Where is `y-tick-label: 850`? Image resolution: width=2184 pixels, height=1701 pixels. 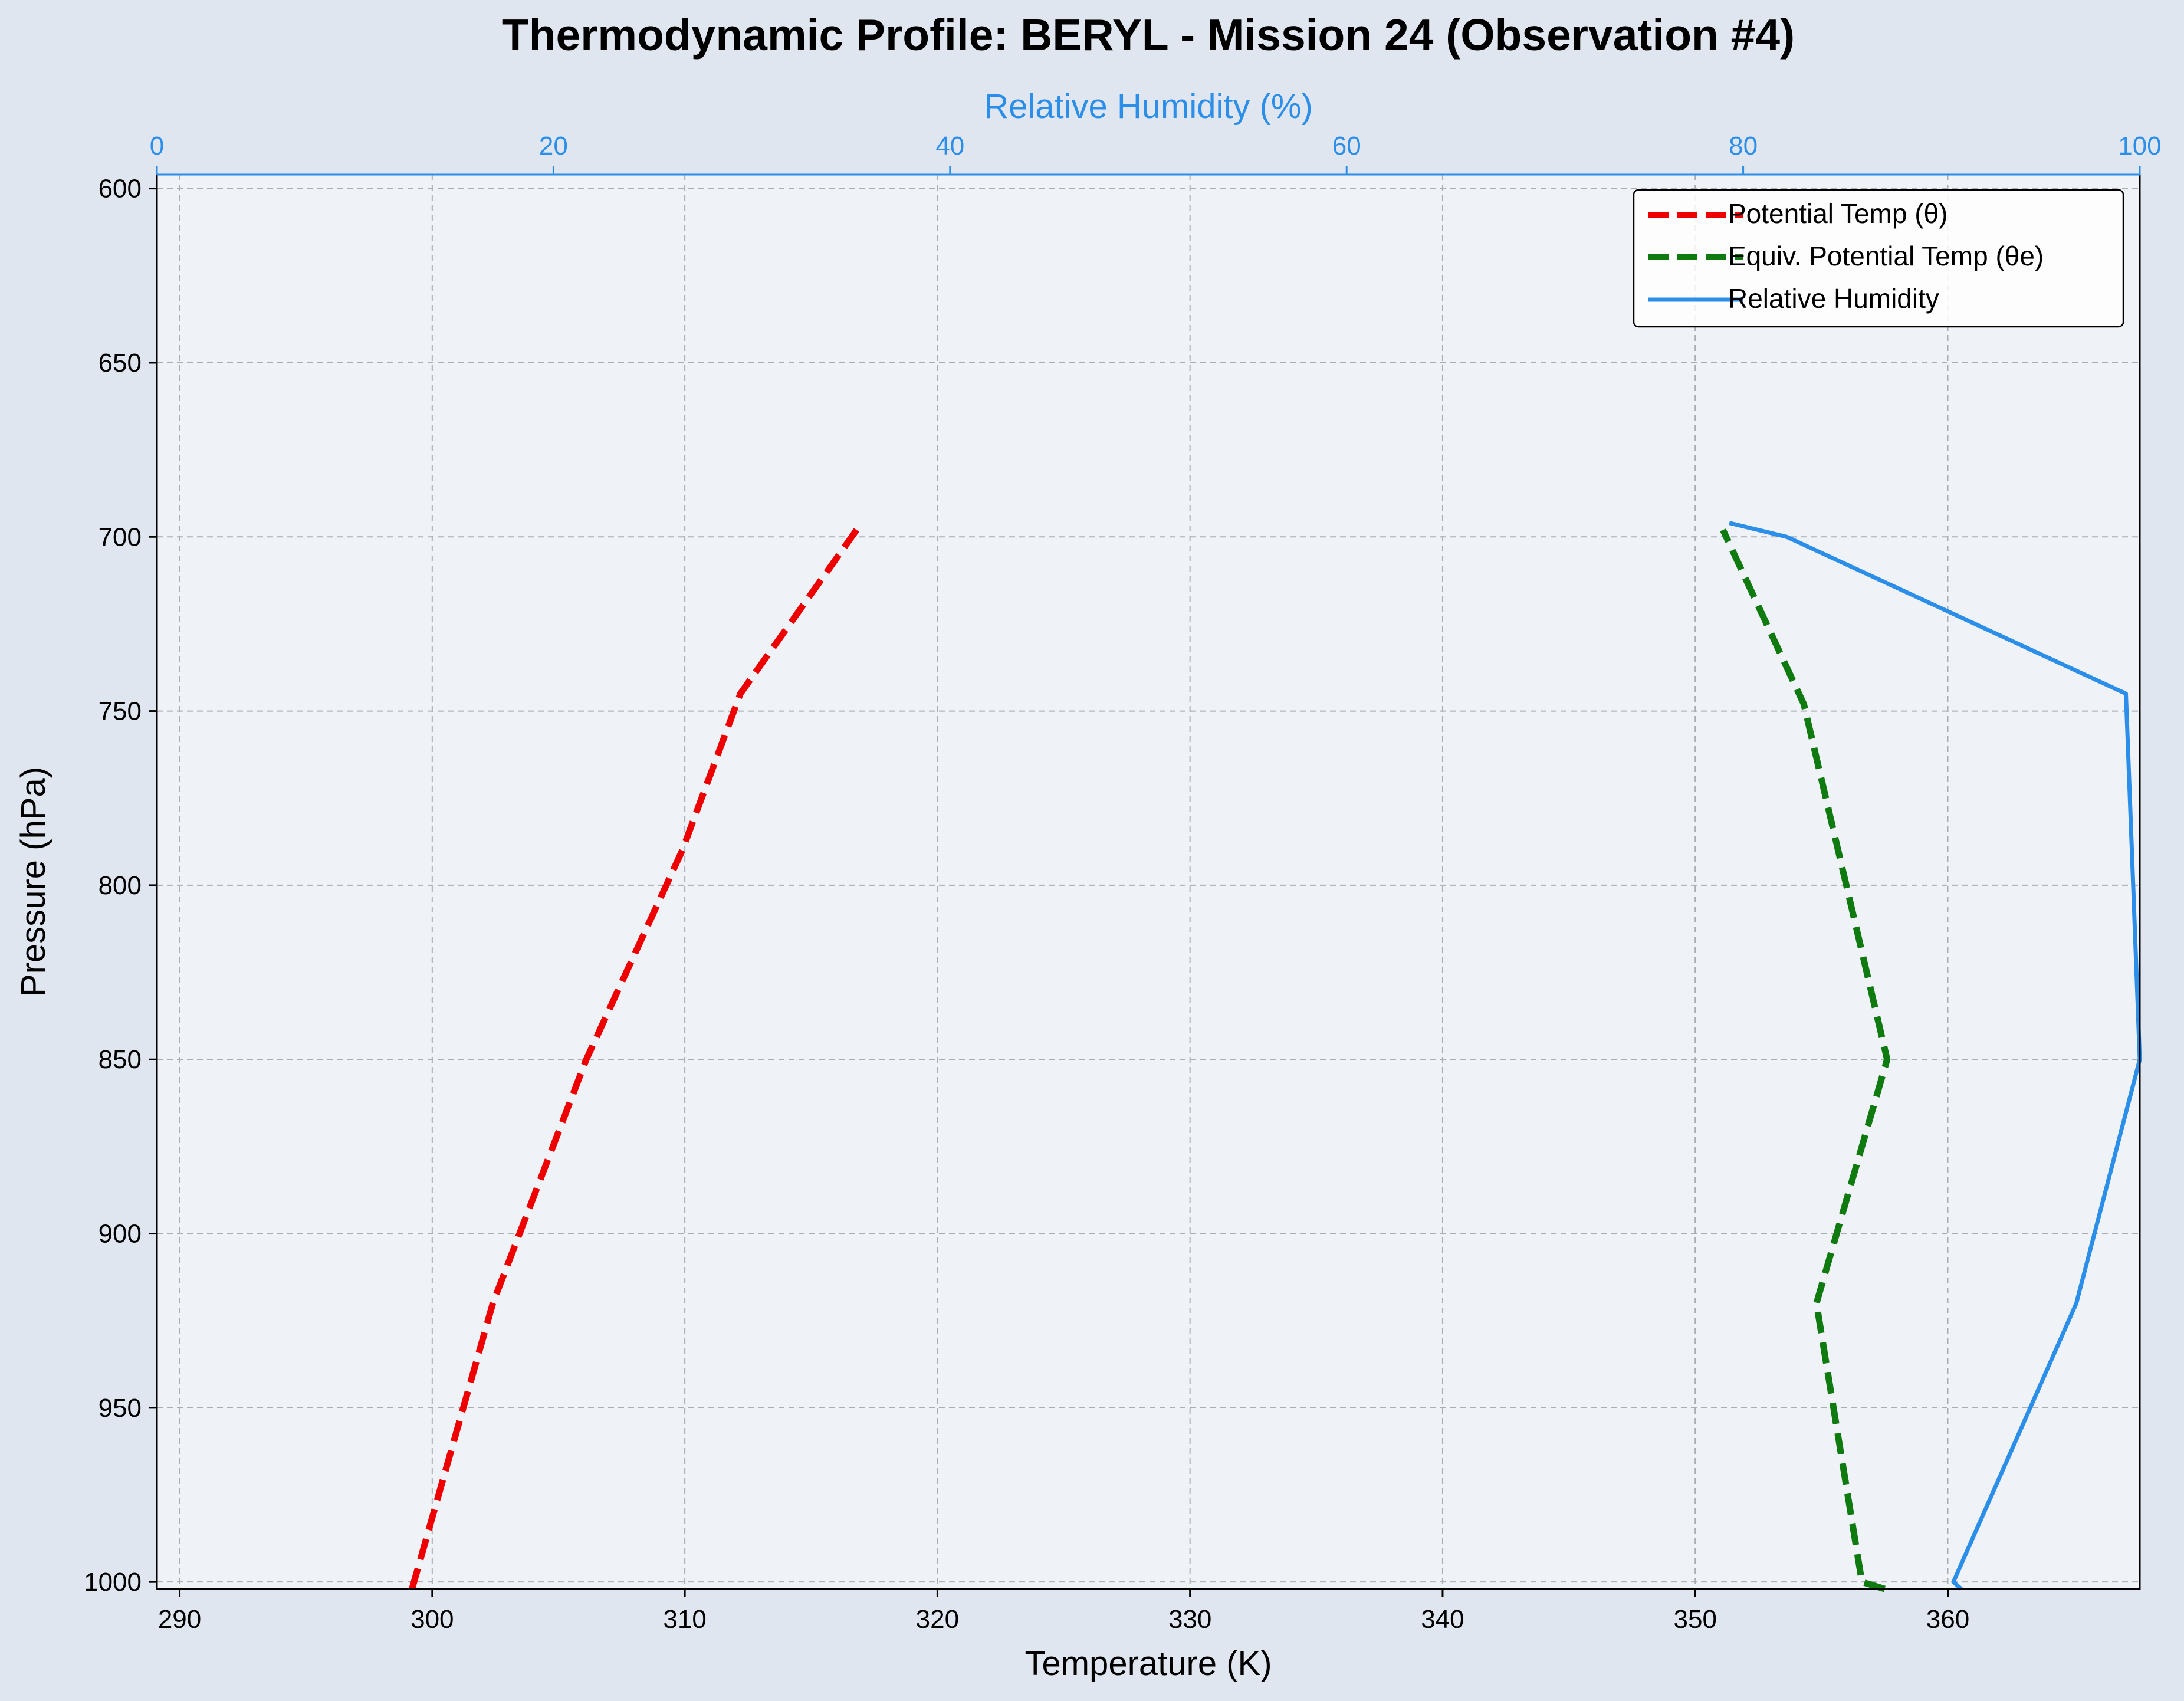
y-tick-label: 850 is located at coordinates (120, 1059).